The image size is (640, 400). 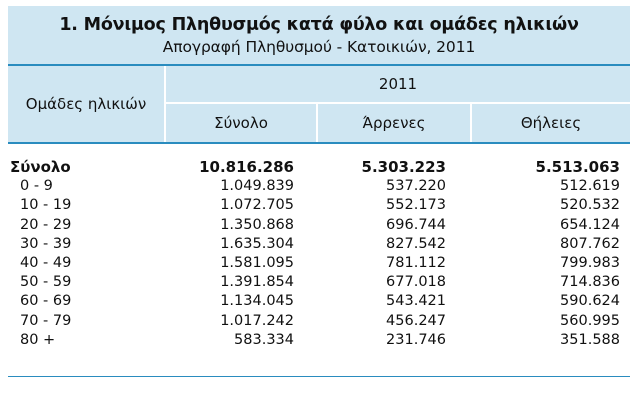 I want to click on cell-male: 827.542, so click(x=416, y=243).